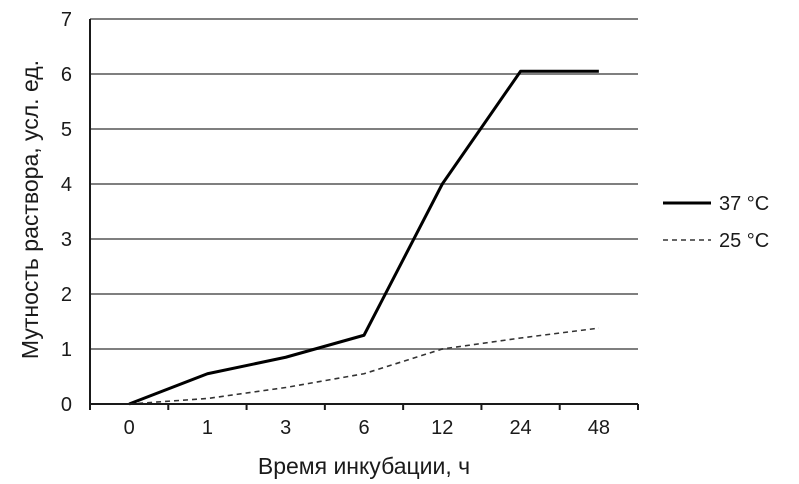 This screenshot has width=799, height=484. What do you see at coordinates (66, 212) in the screenshot?
I see `y-tick-labels: 0 1 2 3 4 5 6 7` at bounding box center [66, 212].